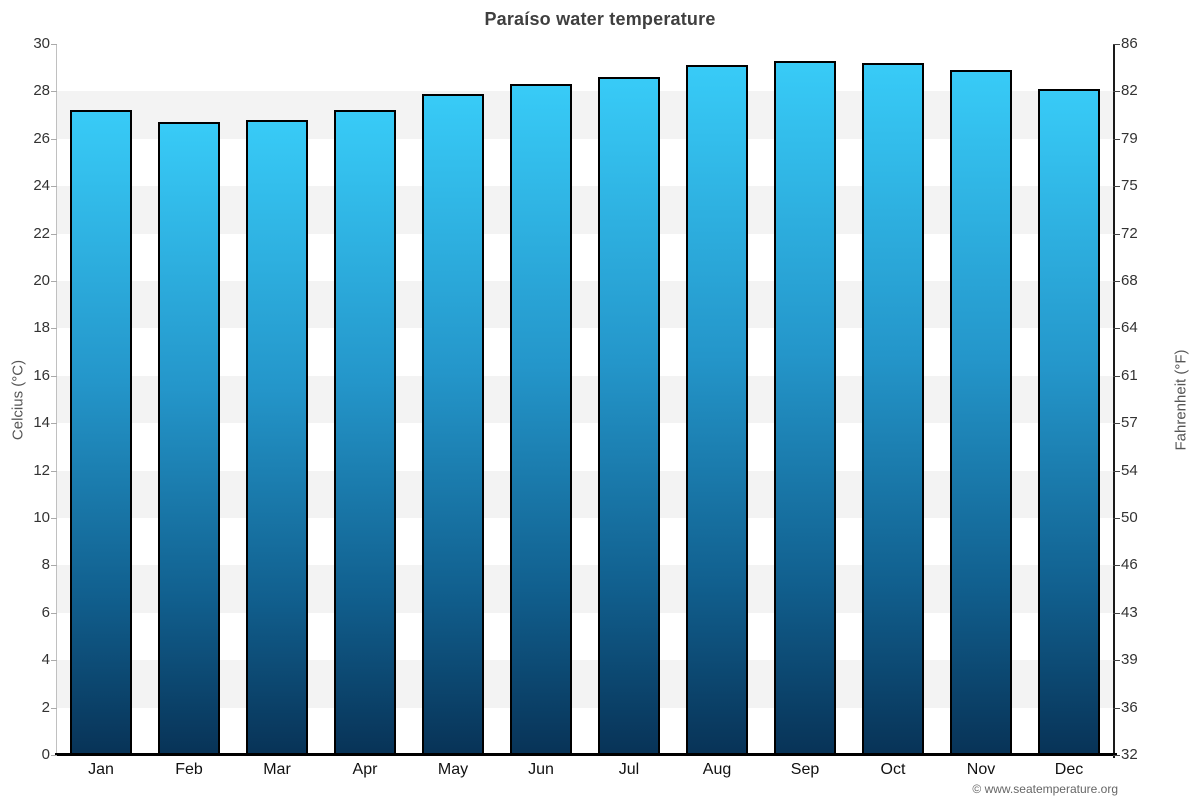  What do you see at coordinates (45, 754) in the screenshot?
I see `y-tick-label-celsius: 0` at bounding box center [45, 754].